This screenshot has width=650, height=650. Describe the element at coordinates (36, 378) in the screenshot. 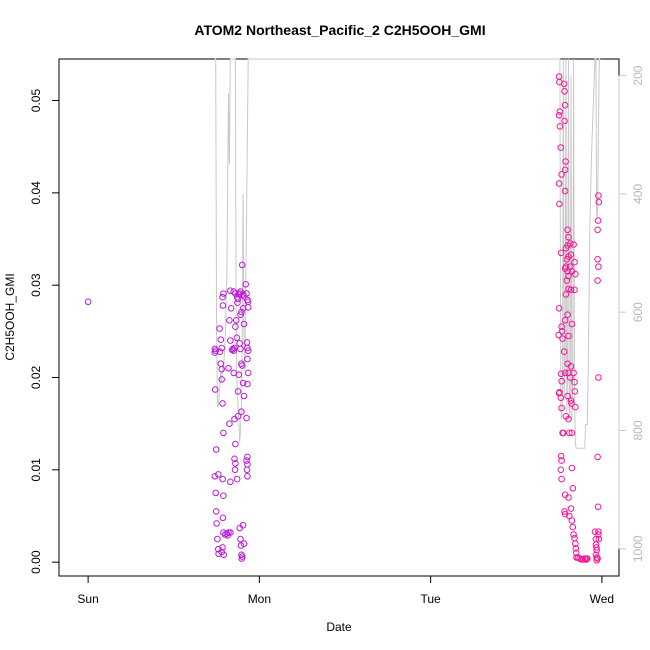

I see `y-tick-label: 0.02` at that location.